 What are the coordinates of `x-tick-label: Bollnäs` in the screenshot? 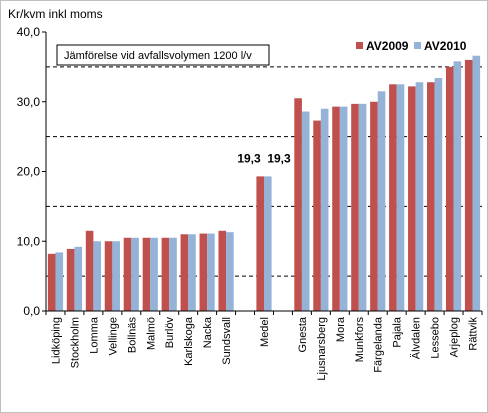 It's located at (132, 335).